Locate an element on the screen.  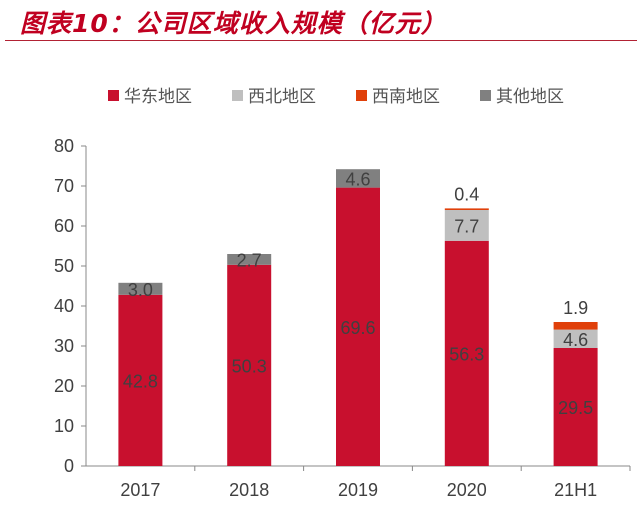
y-tick-label: 50 is located at coordinates (64, 266).